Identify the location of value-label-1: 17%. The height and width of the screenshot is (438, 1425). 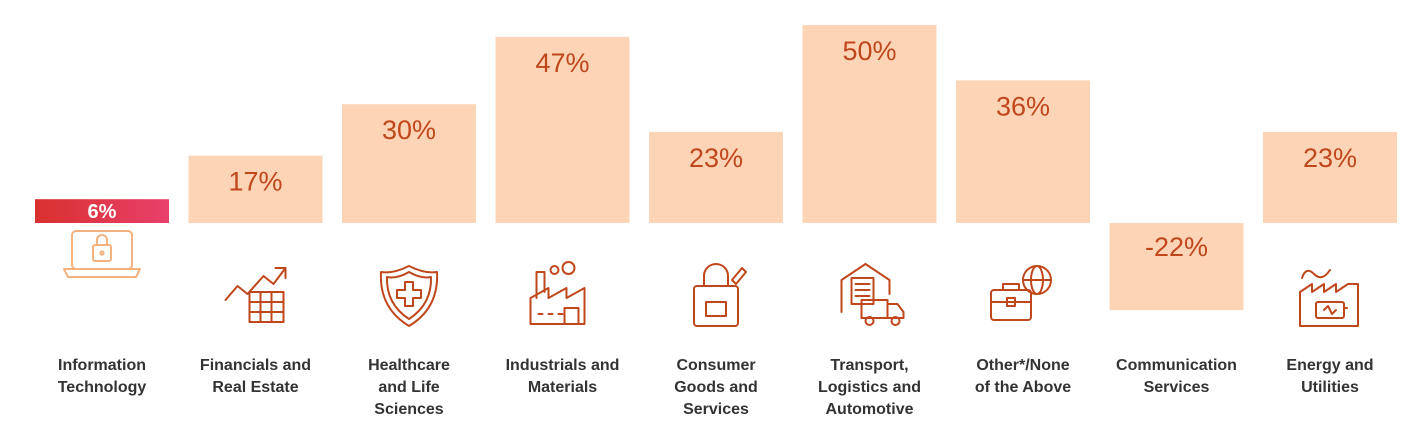
(255, 182).